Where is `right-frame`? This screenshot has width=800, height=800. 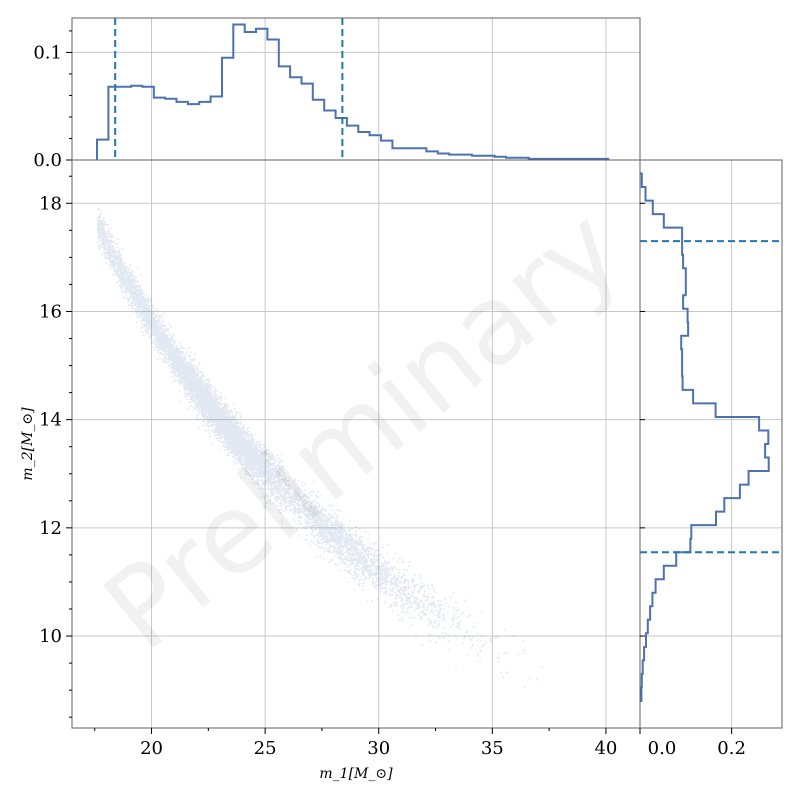
right-frame is located at coordinates (711, 444).